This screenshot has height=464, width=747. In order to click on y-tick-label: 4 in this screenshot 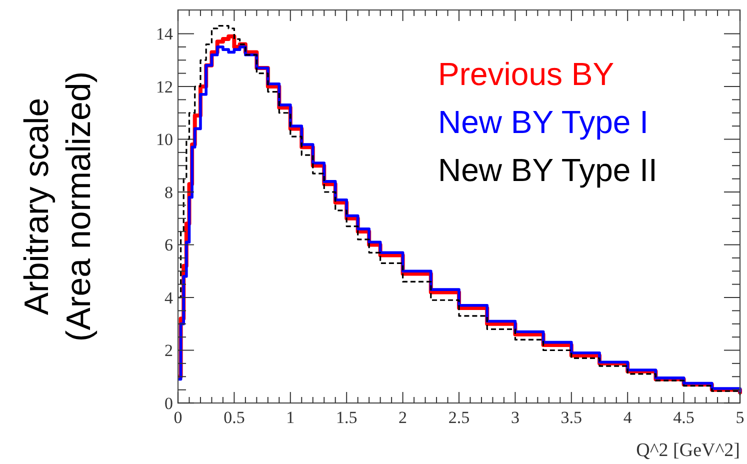, I will do `click(169, 298)`.